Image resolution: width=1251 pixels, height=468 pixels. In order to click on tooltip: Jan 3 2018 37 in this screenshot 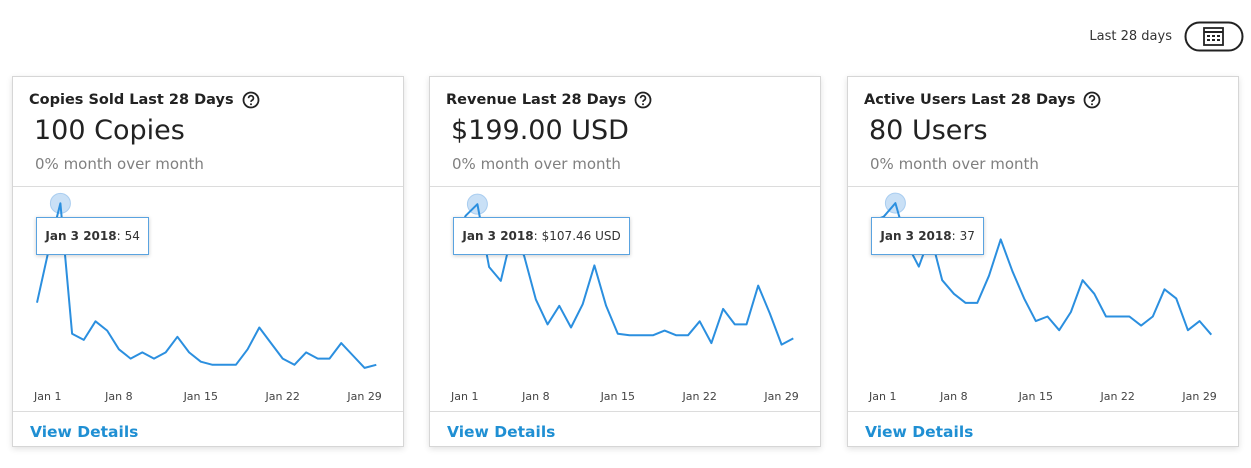, I will do `click(927, 236)`.